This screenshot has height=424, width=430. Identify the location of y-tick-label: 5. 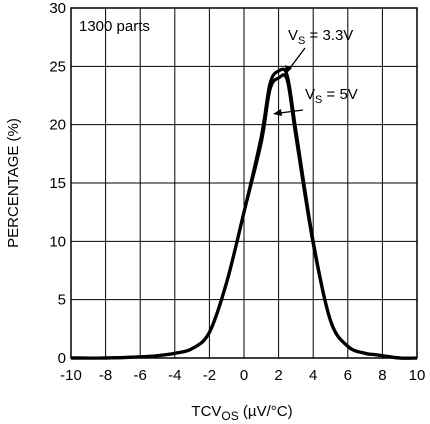
(62, 300).